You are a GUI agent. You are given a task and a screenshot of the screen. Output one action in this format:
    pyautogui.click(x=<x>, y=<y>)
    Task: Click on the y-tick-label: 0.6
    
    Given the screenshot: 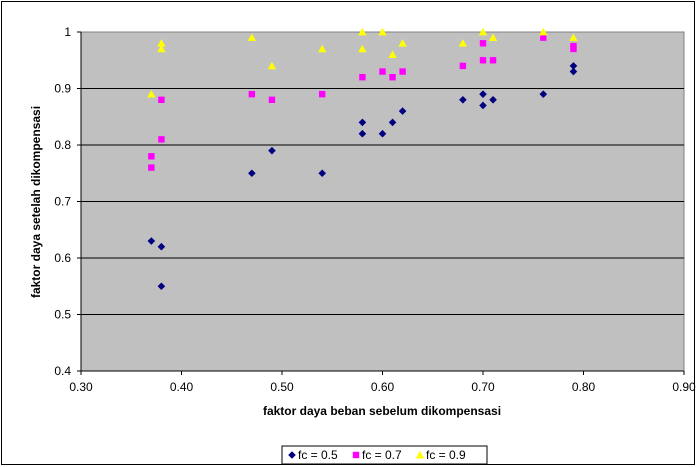 What is the action you would take?
    pyautogui.click(x=62, y=258)
    